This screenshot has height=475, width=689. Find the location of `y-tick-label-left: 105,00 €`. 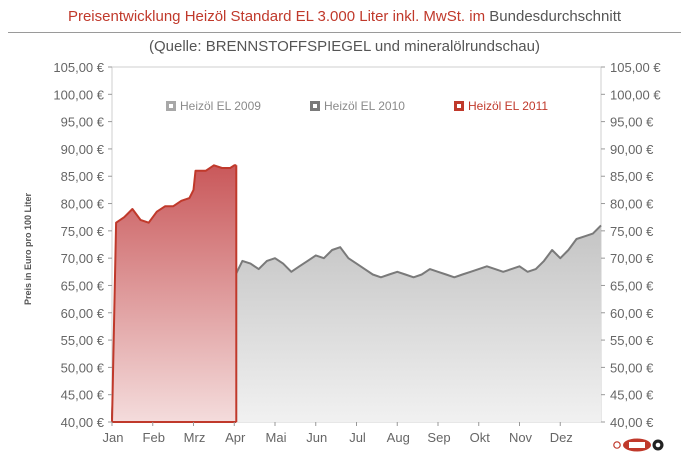

y-tick-label-left: 105,00 € is located at coordinates (78, 67).